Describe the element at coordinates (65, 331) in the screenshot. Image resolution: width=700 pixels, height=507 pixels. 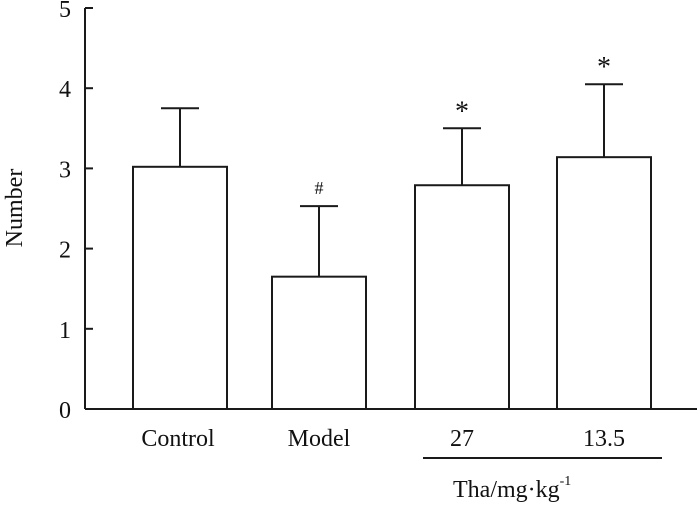
I see `y-tick-label: 1` at that location.